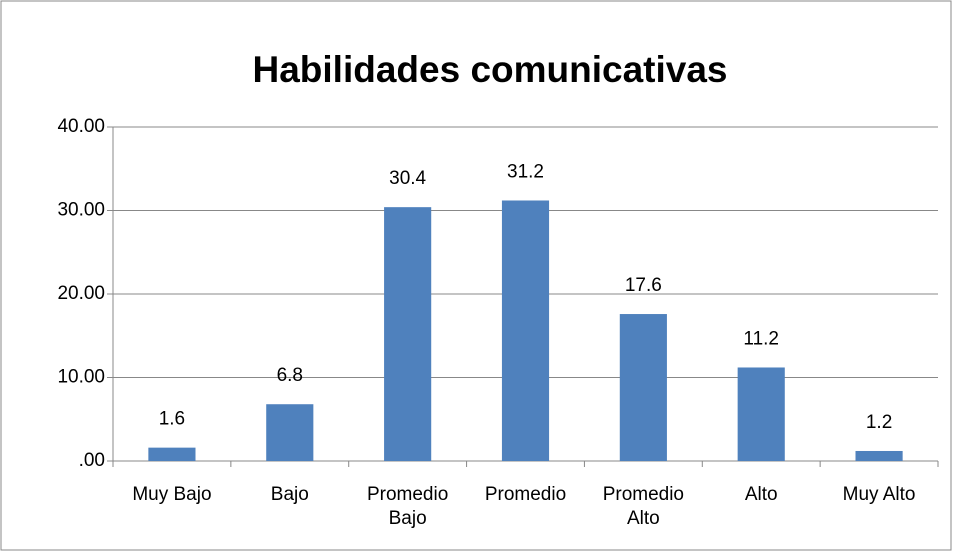 This screenshot has height=552, width=953. Describe the element at coordinates (290, 494) in the screenshot. I see `x-tick-label: Bajo` at that location.